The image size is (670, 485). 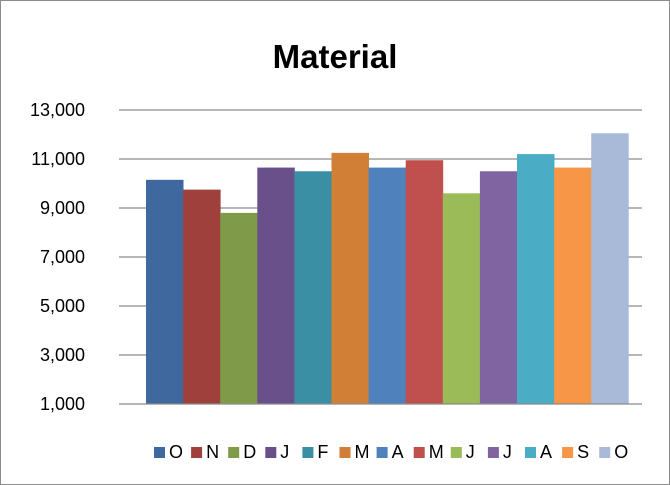 I want to click on y-tick-label: 1,000, so click(x=62, y=404).